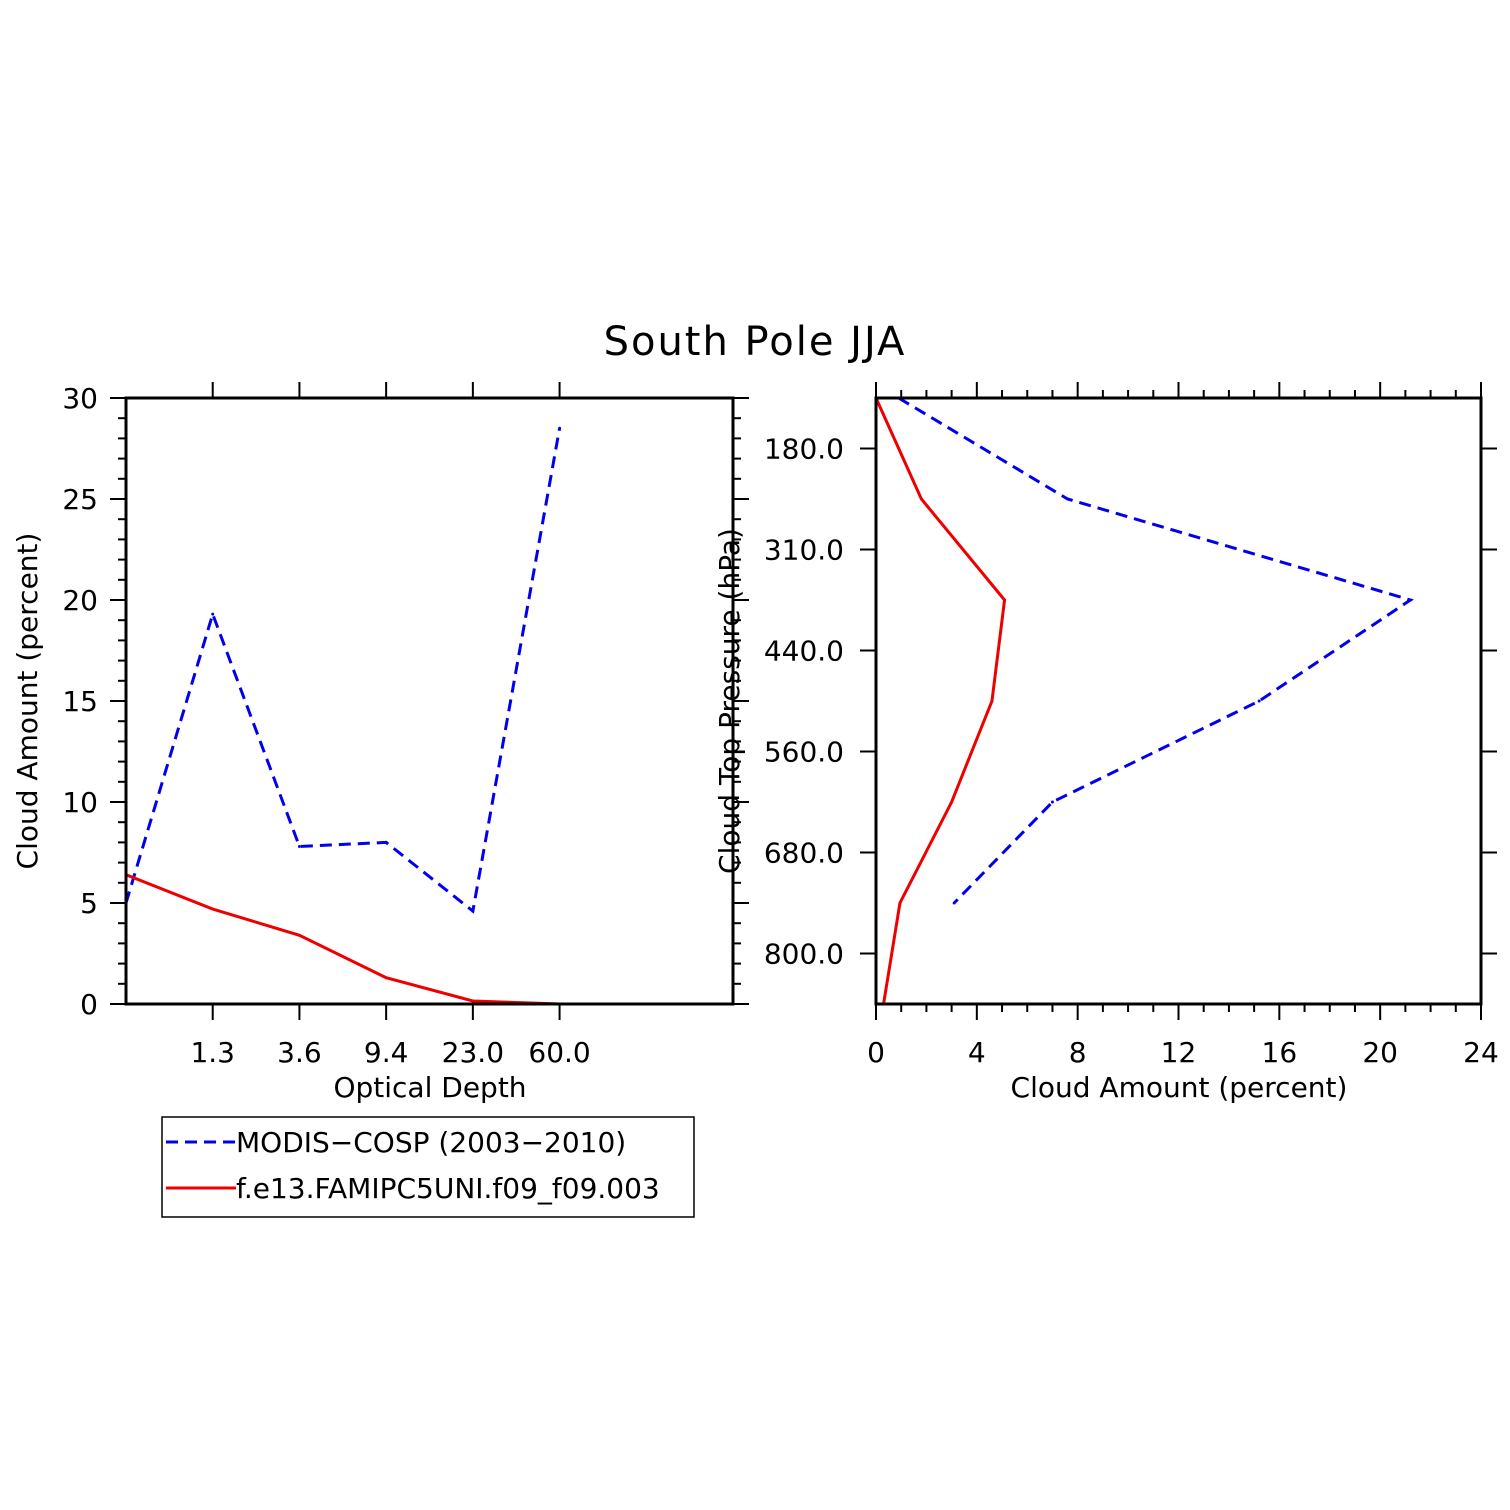  Describe the element at coordinates (1380, 1052) in the screenshot. I see `right-x-tick-label: 20` at that location.